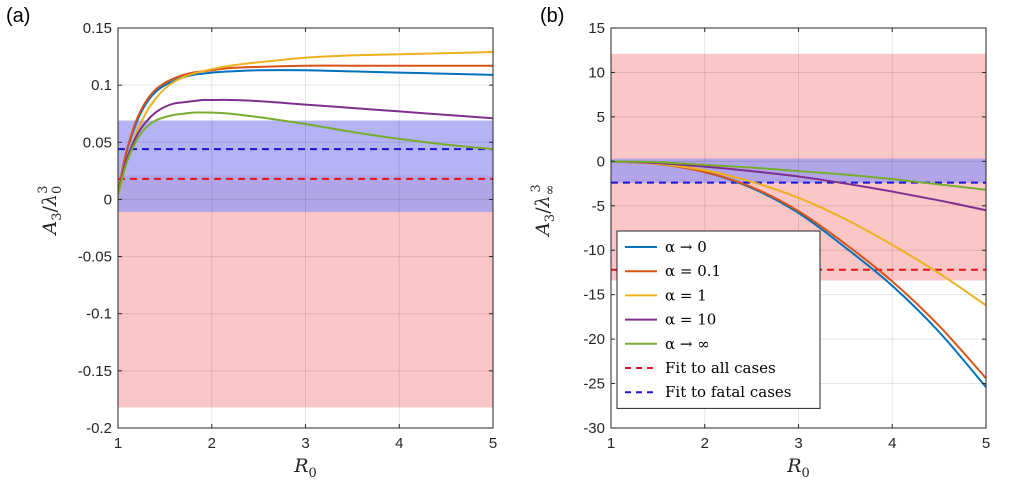 The height and width of the screenshot is (486, 1024). Describe the element at coordinates (95, 371) in the screenshot. I see `y-tick-label: -0.15` at that location.